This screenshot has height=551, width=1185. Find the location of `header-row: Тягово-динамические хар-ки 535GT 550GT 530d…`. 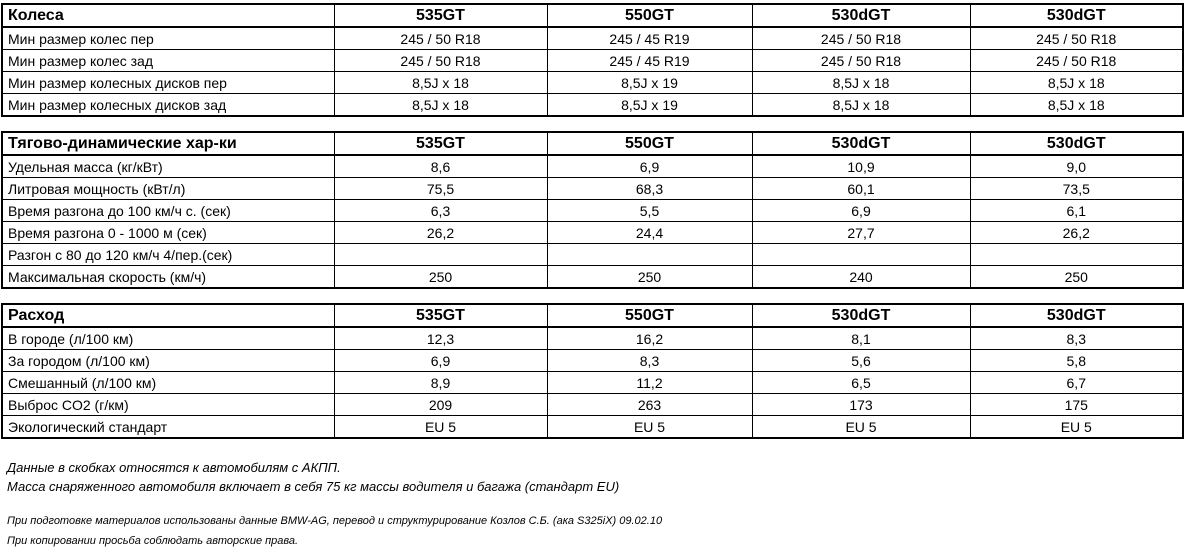

header-row: Тягово-динамические хар-ки 535GT 550GT 530d… is located at coordinates (592, 143).